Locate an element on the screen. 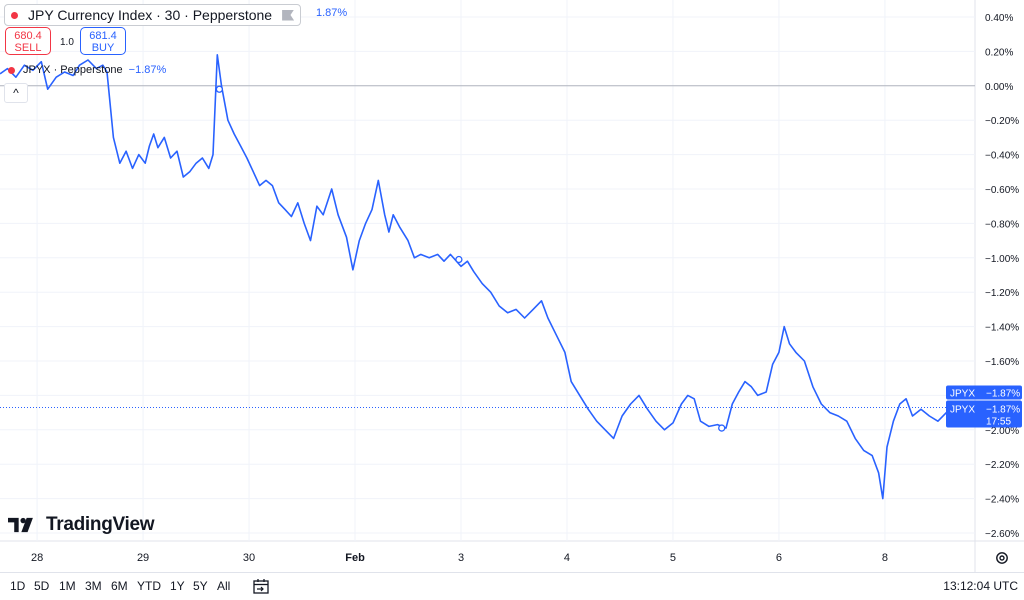  logo-text: TradingView is located at coordinates (100, 524).